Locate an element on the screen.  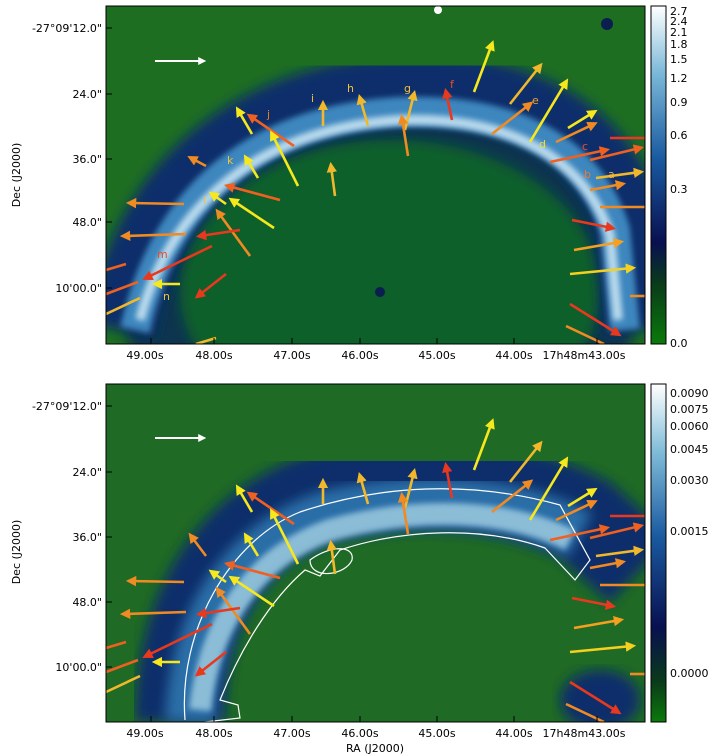
top-colorbar-ticks: 2.7 2.4 2.1 1.8 1.5 1.2 0.9 0.6 0.3 0.0 is located at coordinates (679, 177).